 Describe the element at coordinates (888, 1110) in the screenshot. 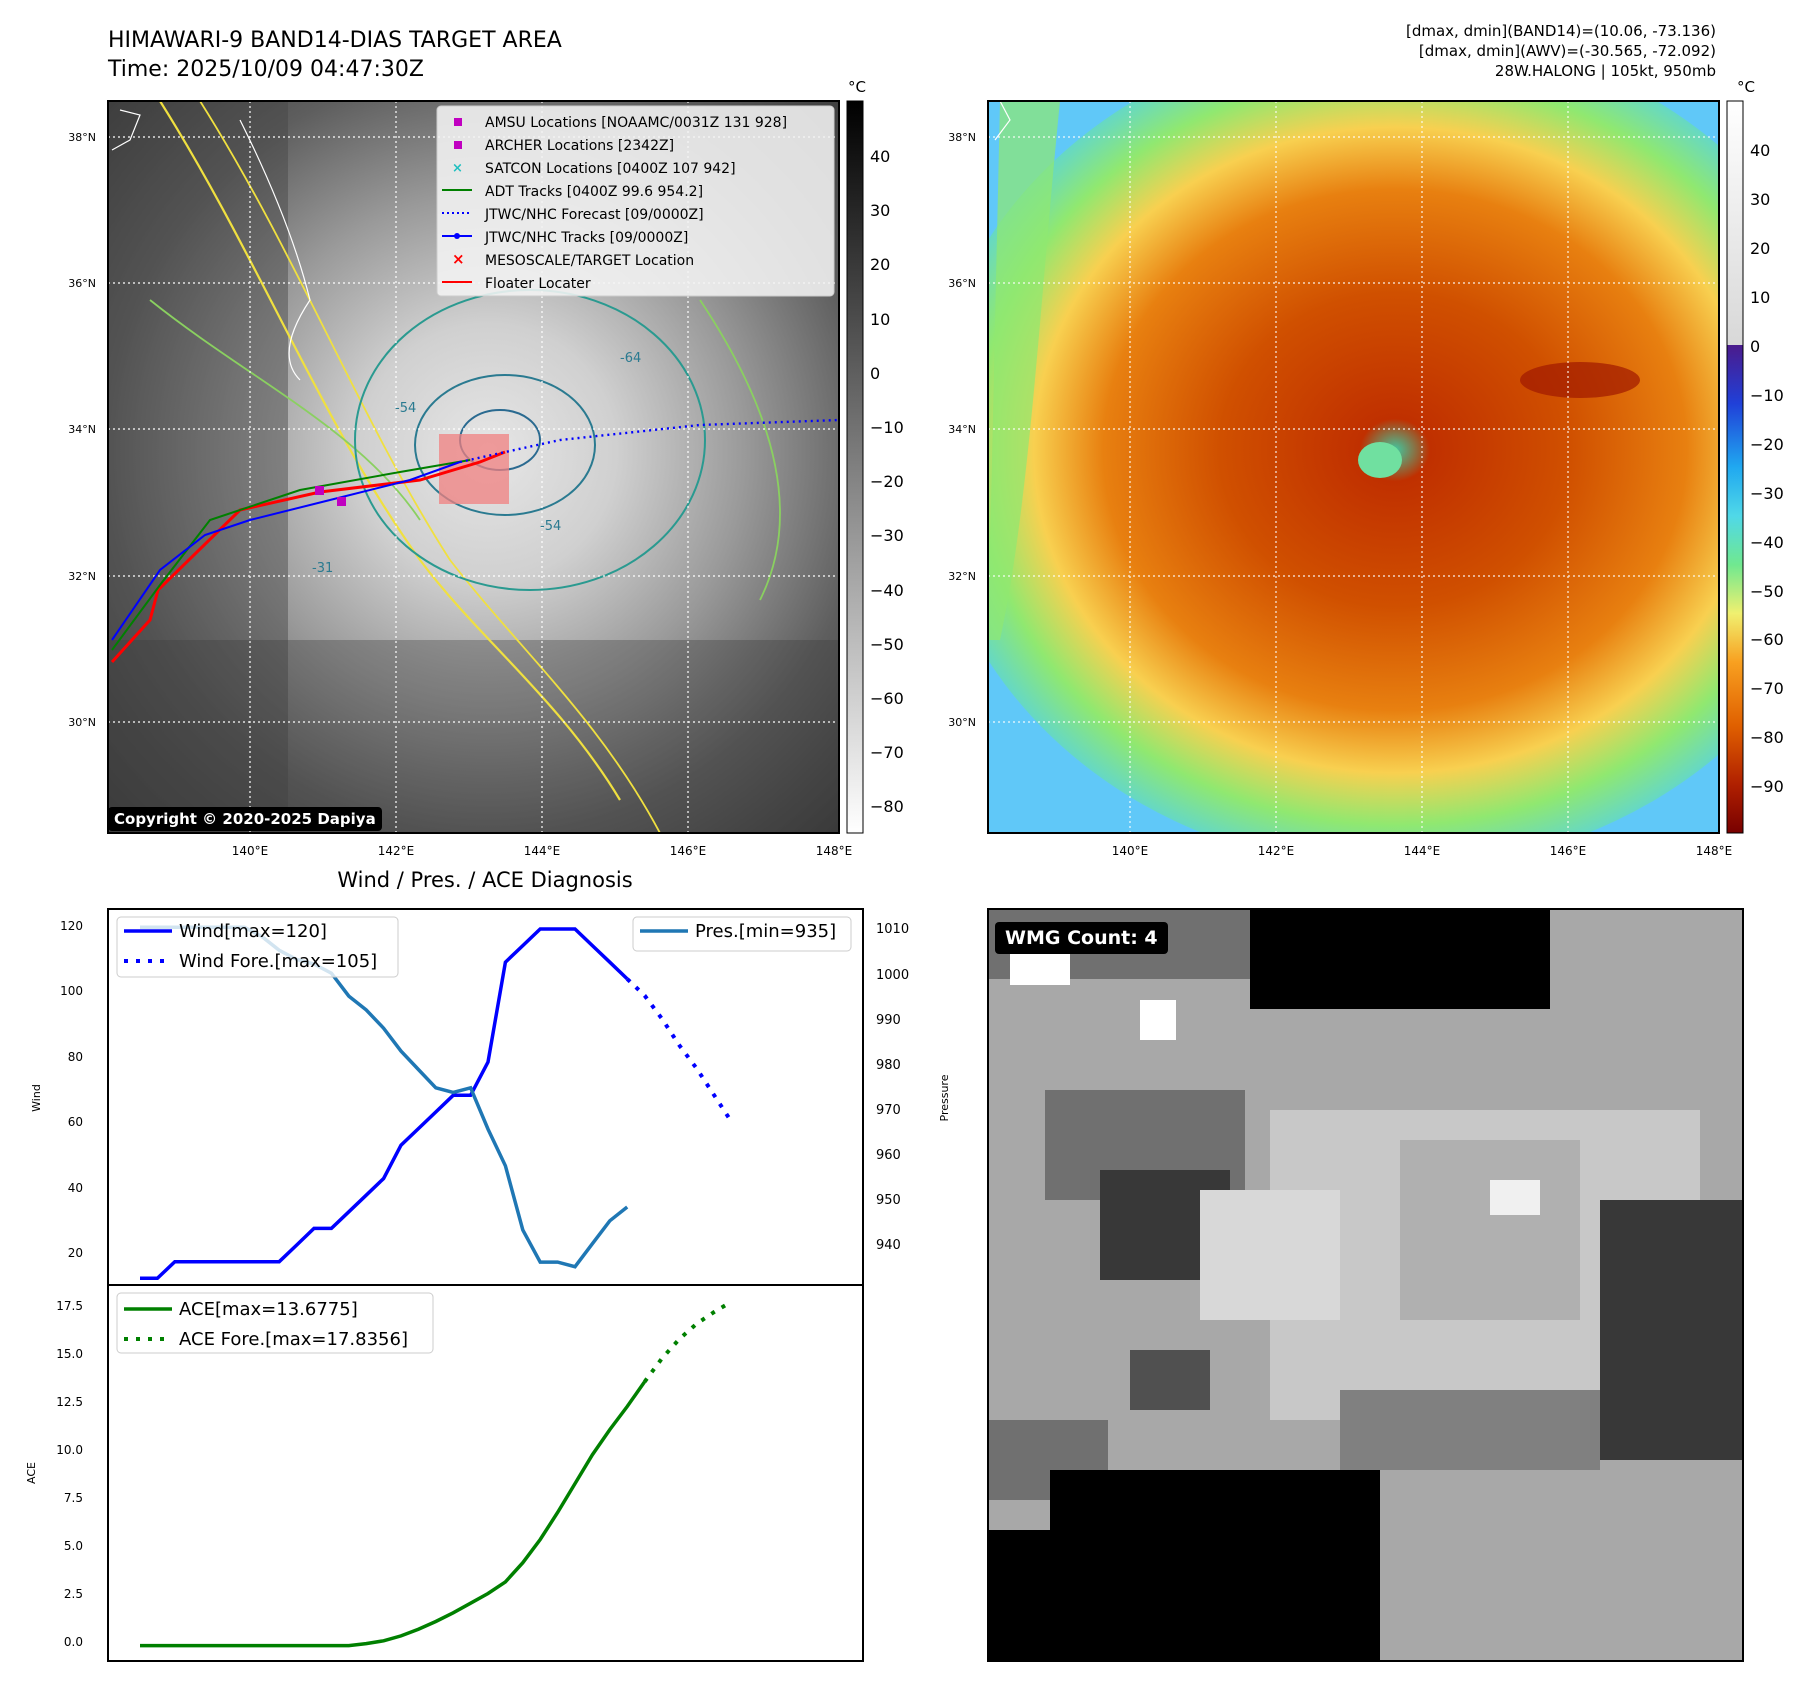

I see `pressure-tick: 970` at that location.